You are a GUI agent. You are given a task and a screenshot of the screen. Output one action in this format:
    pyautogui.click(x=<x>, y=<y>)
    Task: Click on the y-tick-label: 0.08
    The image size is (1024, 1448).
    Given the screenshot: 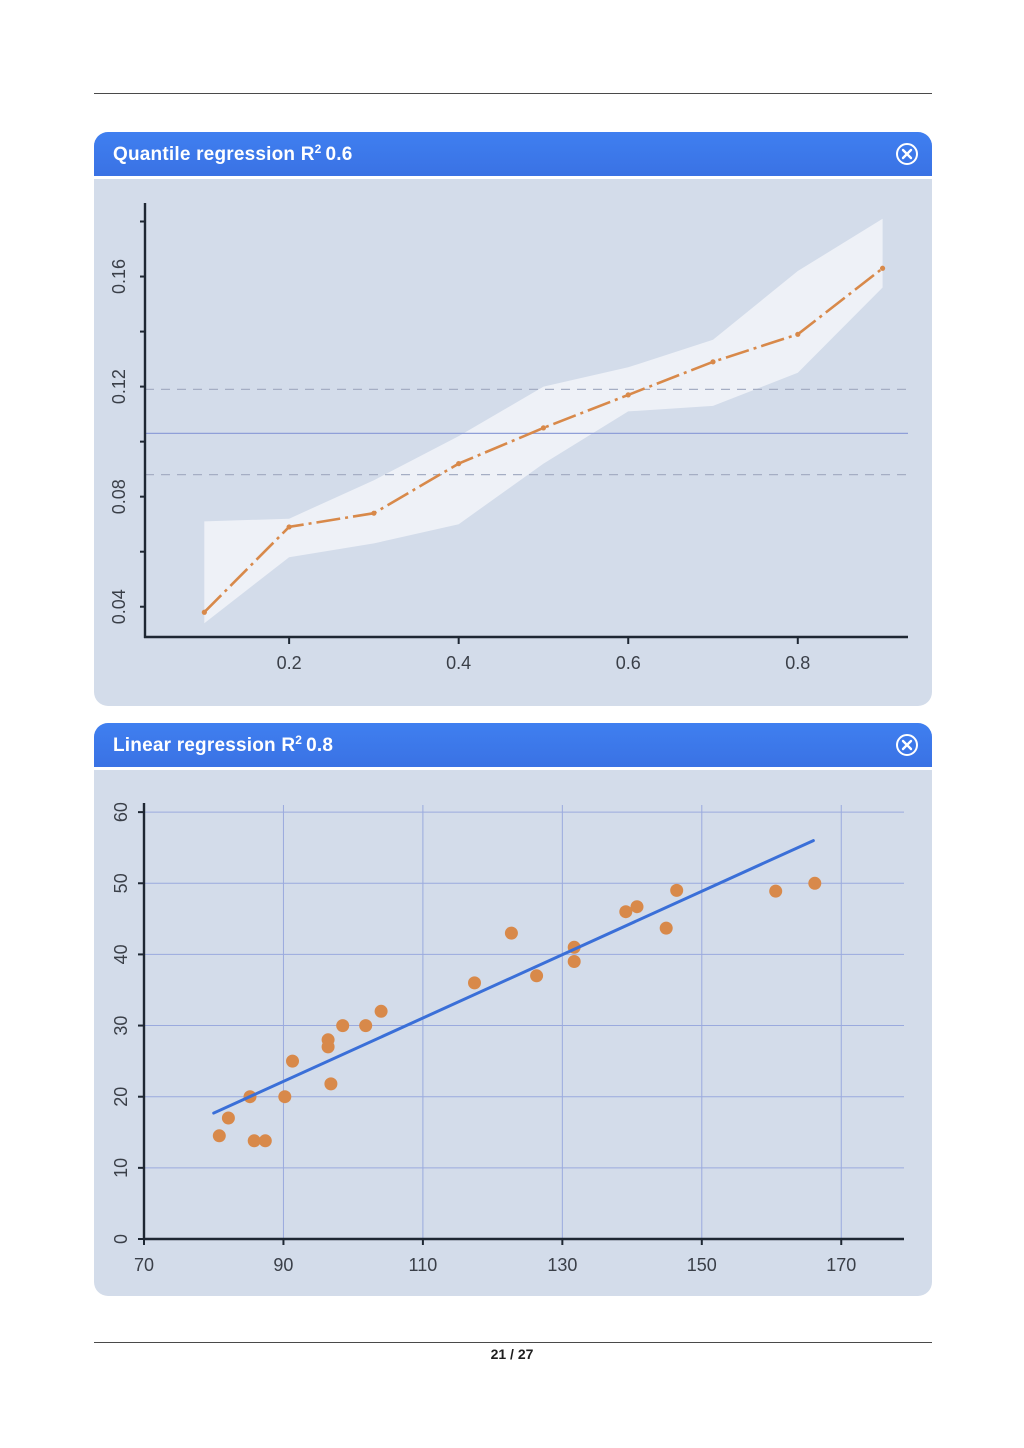 What is the action you would take?
    pyautogui.click(x=119, y=496)
    